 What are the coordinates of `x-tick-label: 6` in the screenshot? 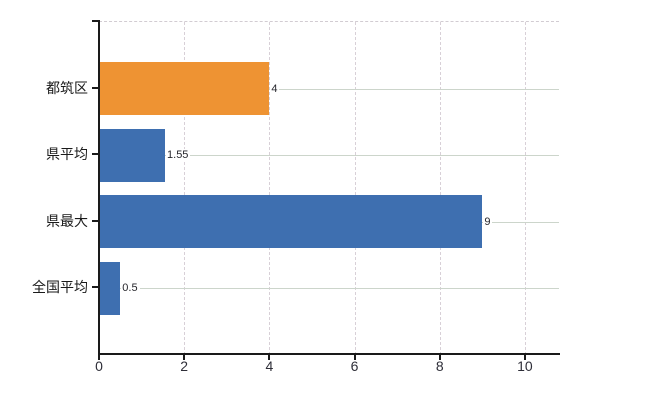 It's located at (354, 366).